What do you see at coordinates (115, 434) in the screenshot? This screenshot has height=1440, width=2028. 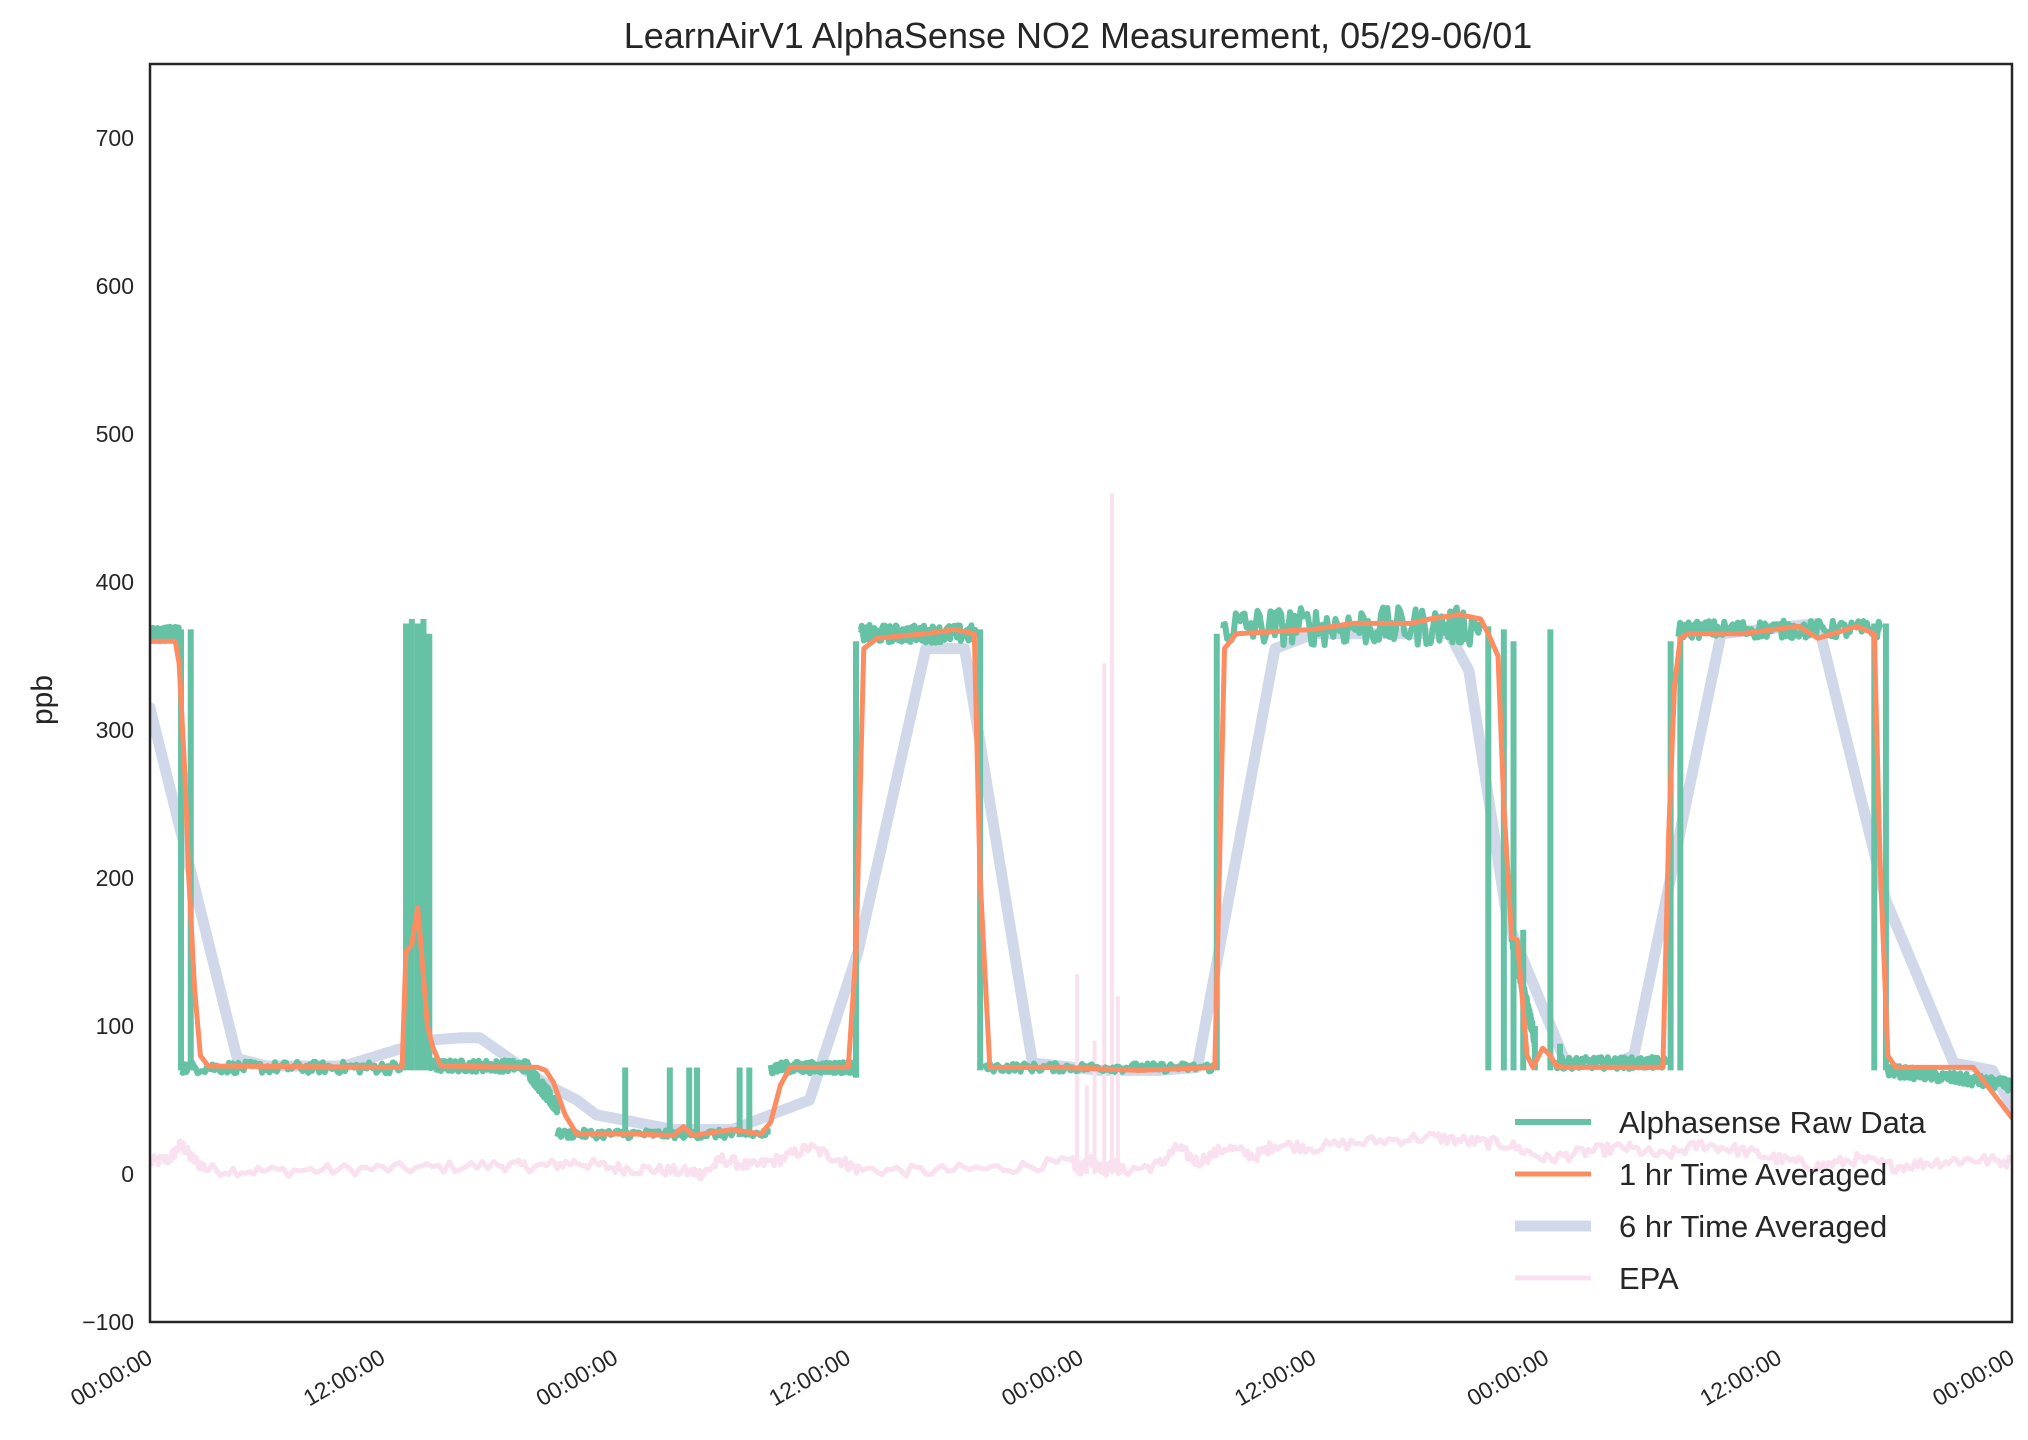 I see `y-tick-label: 500` at bounding box center [115, 434].